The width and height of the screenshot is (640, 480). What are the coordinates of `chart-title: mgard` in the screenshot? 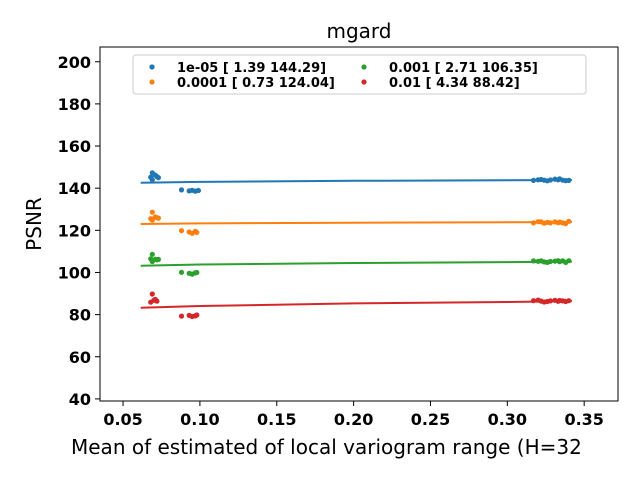 It's located at (359, 31).